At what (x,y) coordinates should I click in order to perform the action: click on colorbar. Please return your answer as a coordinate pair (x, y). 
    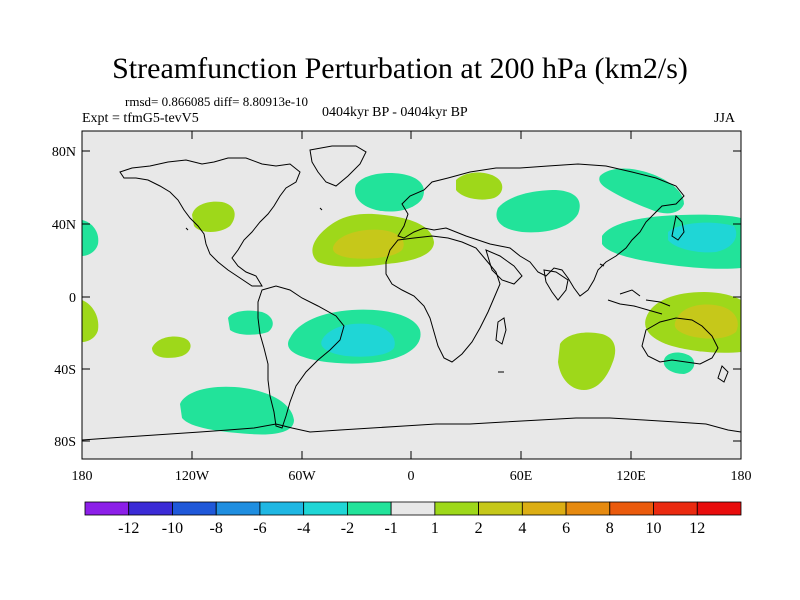
    Looking at the image, I should click on (413, 508).